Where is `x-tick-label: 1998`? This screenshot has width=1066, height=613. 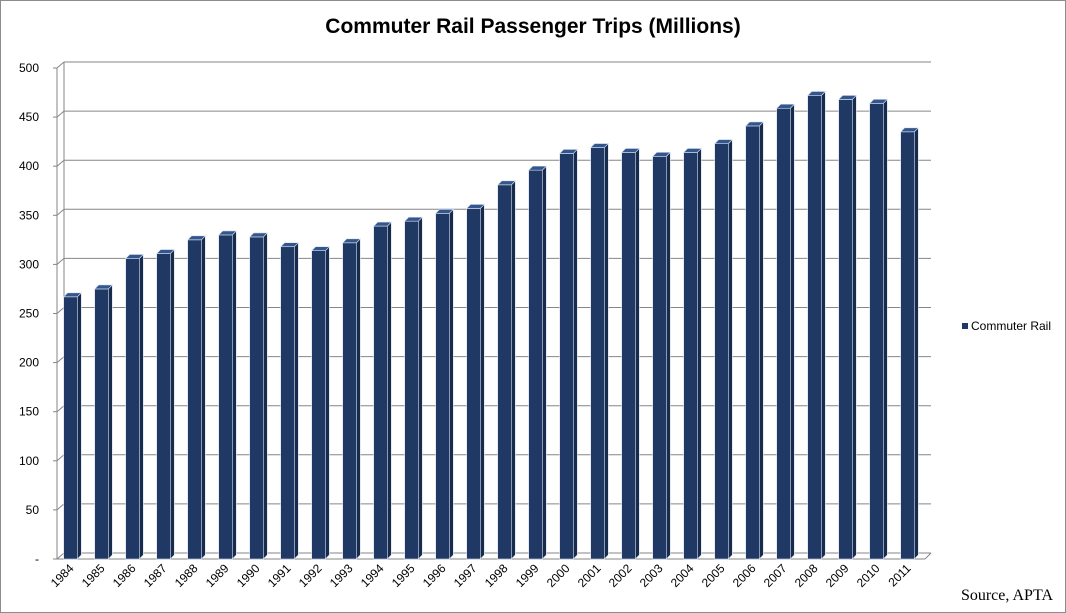
x-tick-label: 1998 is located at coordinates (496, 575).